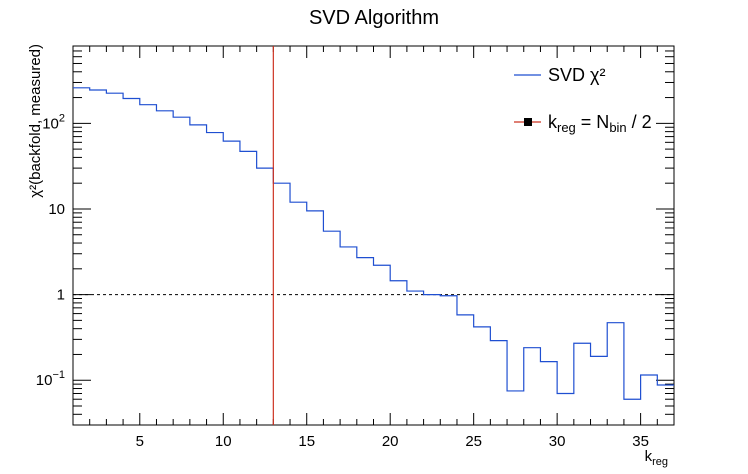 This screenshot has height=474, width=748. What do you see at coordinates (390, 441) in the screenshot?
I see `x-tick-label: 20` at bounding box center [390, 441].